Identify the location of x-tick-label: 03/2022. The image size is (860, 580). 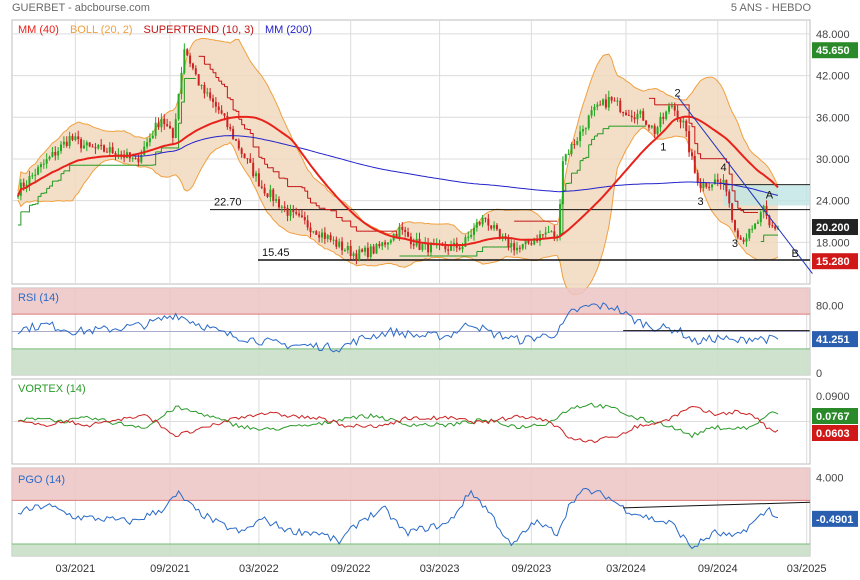
(259, 569).